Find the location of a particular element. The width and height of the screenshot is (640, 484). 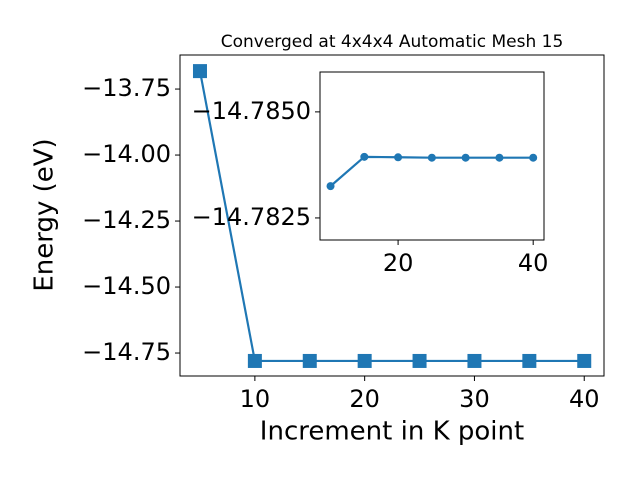

y-tick-label: −14.50 is located at coordinates (126, 286).